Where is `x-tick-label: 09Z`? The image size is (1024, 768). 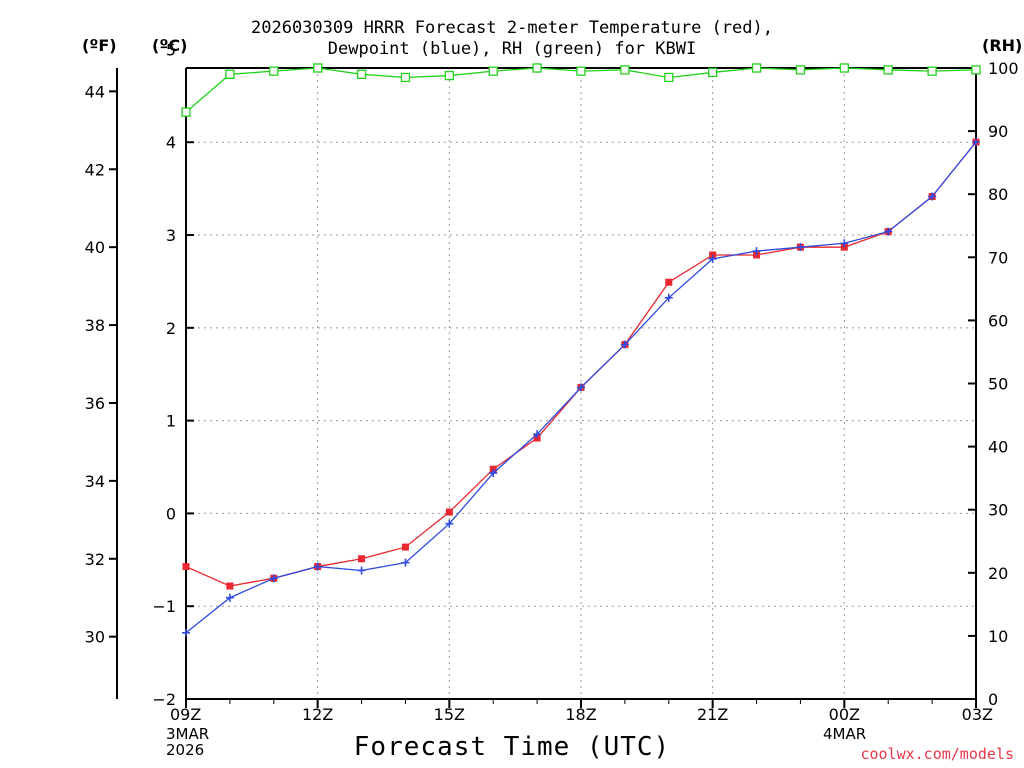
x-tick-label: 09Z is located at coordinates (185, 714).